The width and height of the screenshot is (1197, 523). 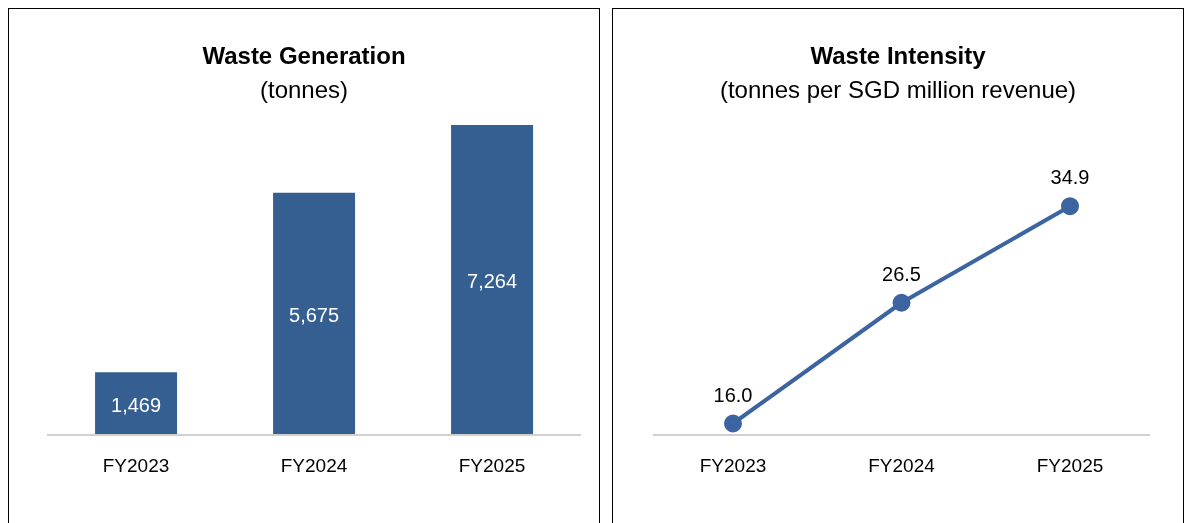 What do you see at coordinates (492, 281) in the screenshot?
I see `data-label: 7,264` at bounding box center [492, 281].